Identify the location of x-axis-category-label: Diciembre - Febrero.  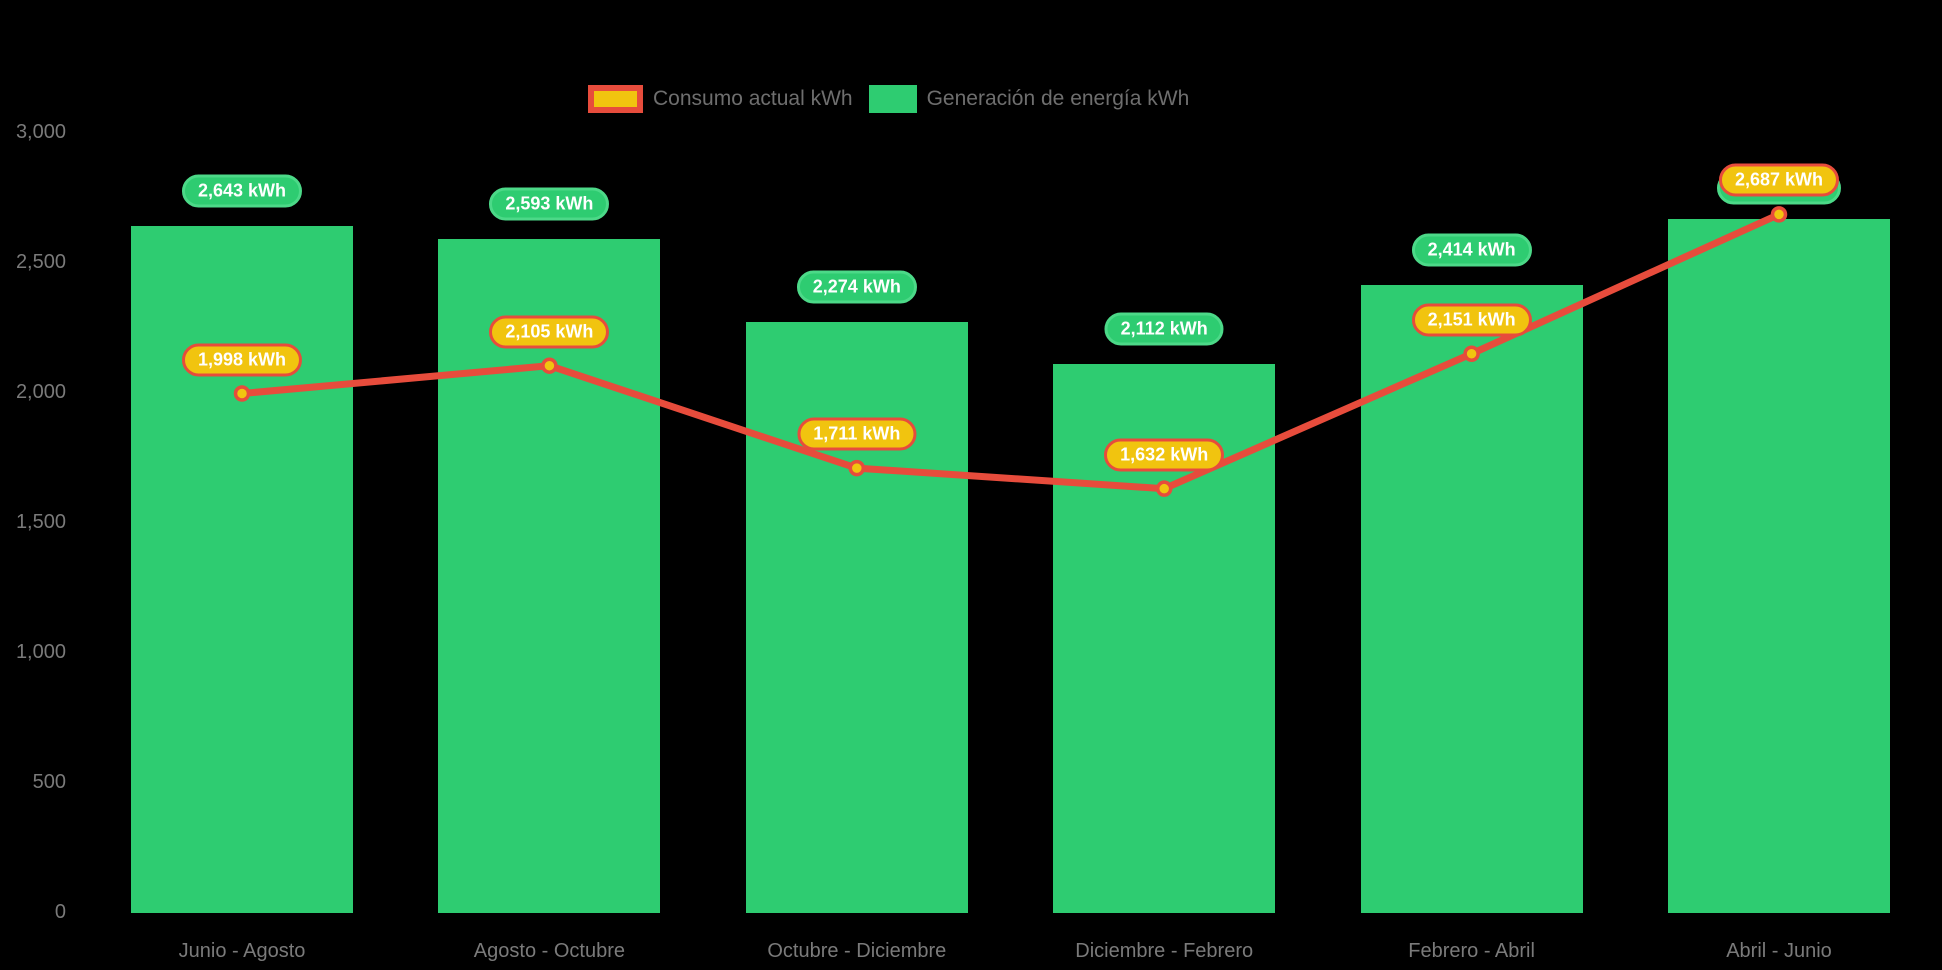
(1164, 951).